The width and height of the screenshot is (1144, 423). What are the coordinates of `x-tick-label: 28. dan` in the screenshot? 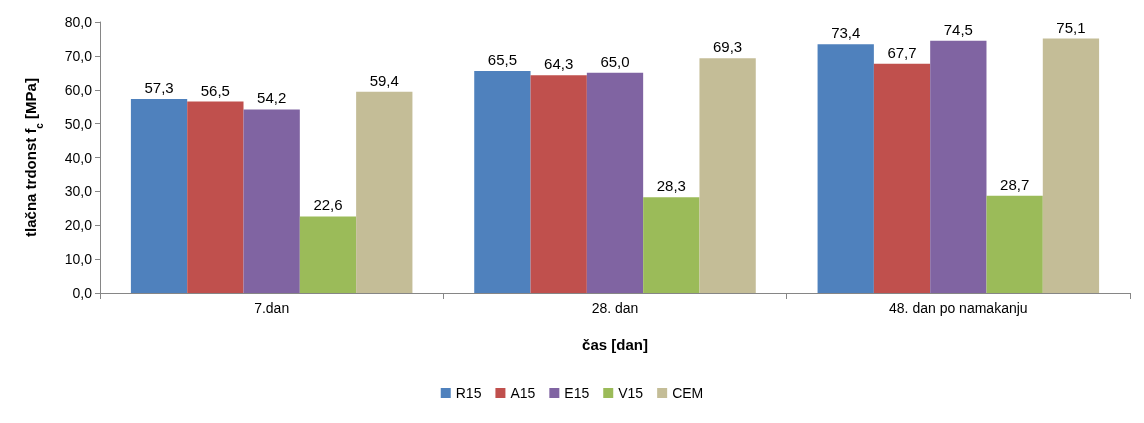 It's located at (615, 308).